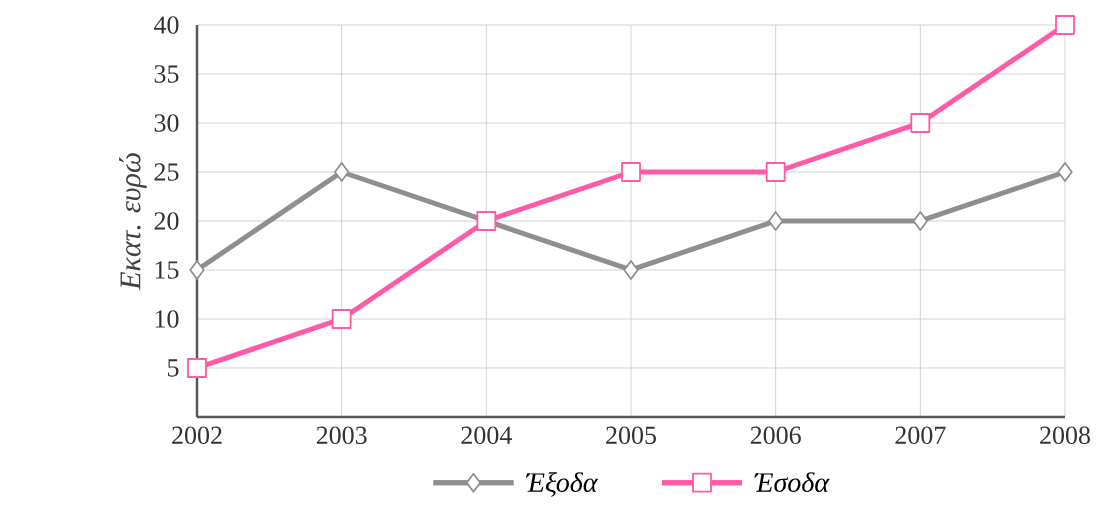 This screenshot has height=532, width=1118. What do you see at coordinates (341, 435) in the screenshot?
I see `x-tick-label: 2003` at bounding box center [341, 435].